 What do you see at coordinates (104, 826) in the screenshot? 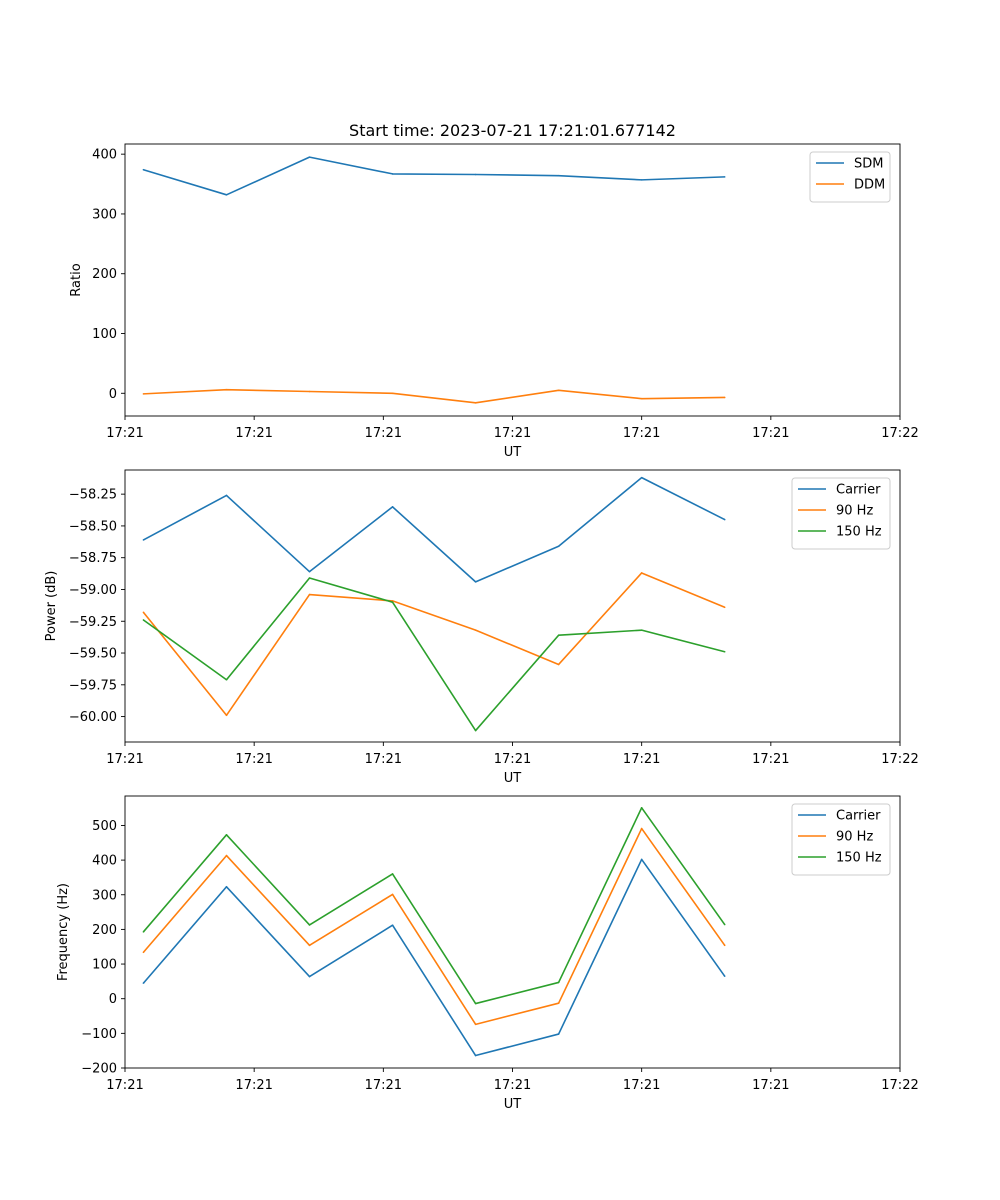
I see `y-tick-label: 500` at bounding box center [104, 826].